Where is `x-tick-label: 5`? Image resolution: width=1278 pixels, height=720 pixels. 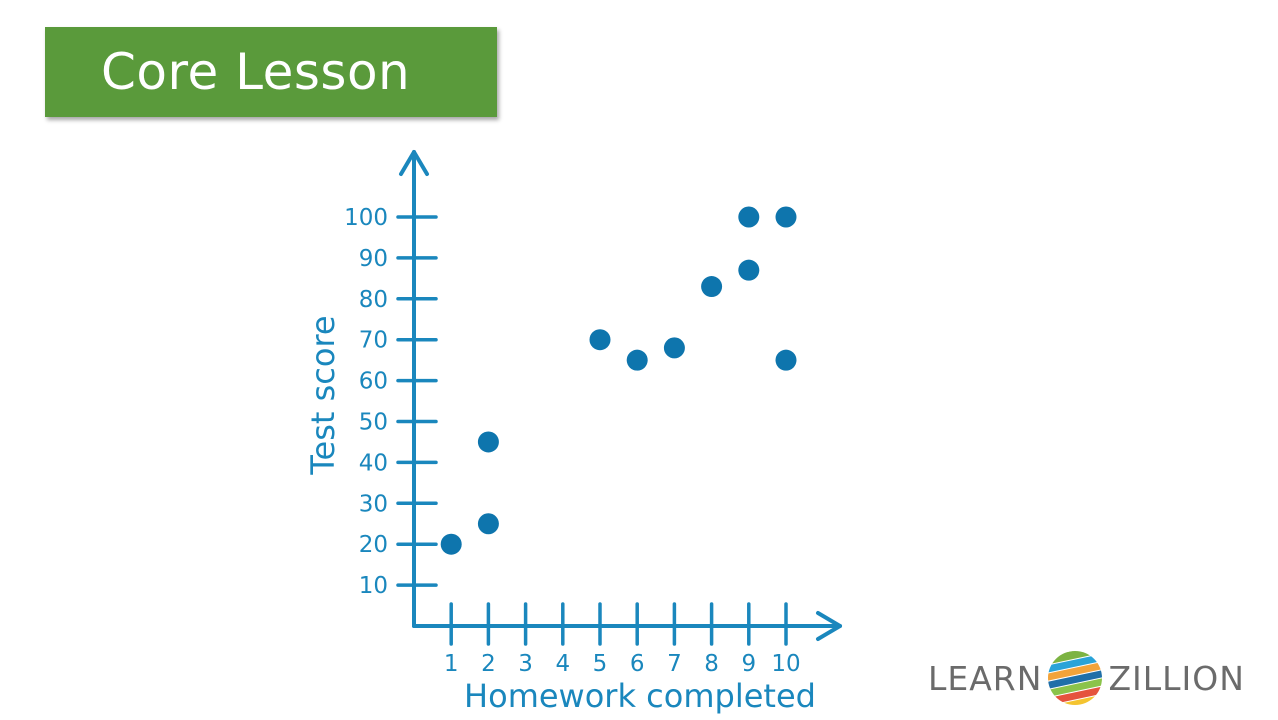 x-tick-label: 5 is located at coordinates (600, 664).